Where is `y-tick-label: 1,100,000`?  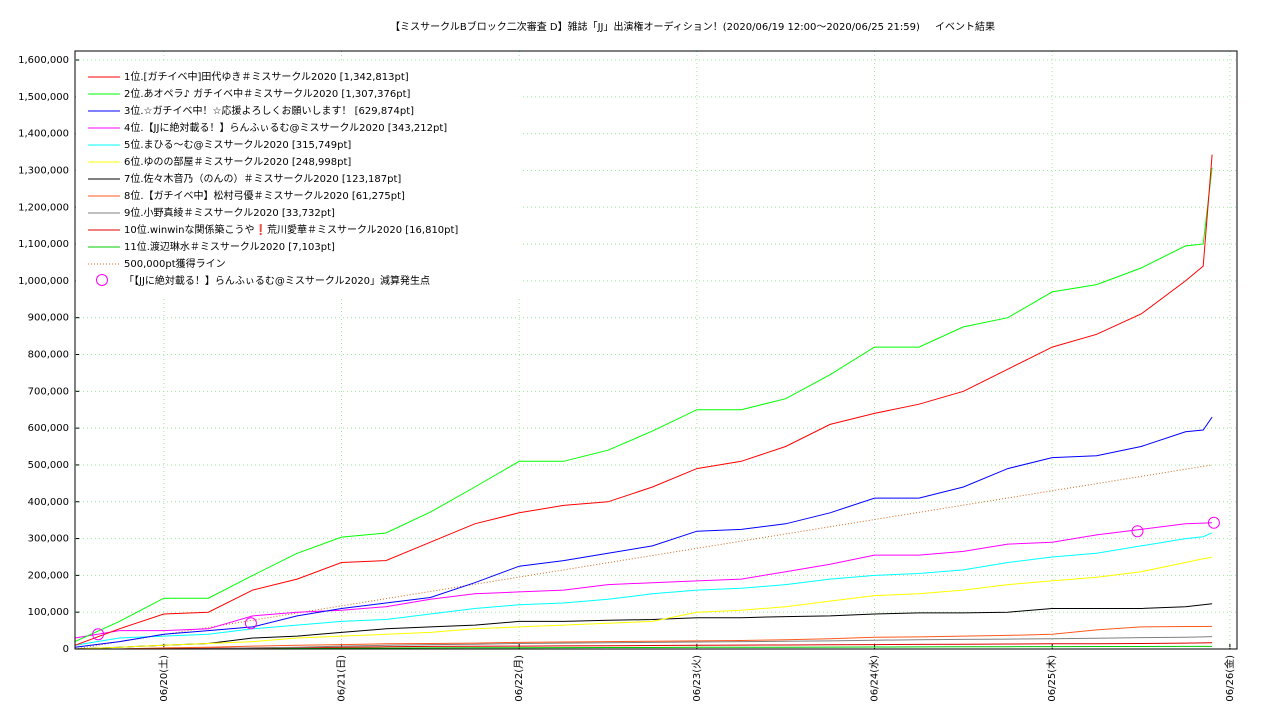 y-tick-label: 1,100,000 is located at coordinates (43, 244).